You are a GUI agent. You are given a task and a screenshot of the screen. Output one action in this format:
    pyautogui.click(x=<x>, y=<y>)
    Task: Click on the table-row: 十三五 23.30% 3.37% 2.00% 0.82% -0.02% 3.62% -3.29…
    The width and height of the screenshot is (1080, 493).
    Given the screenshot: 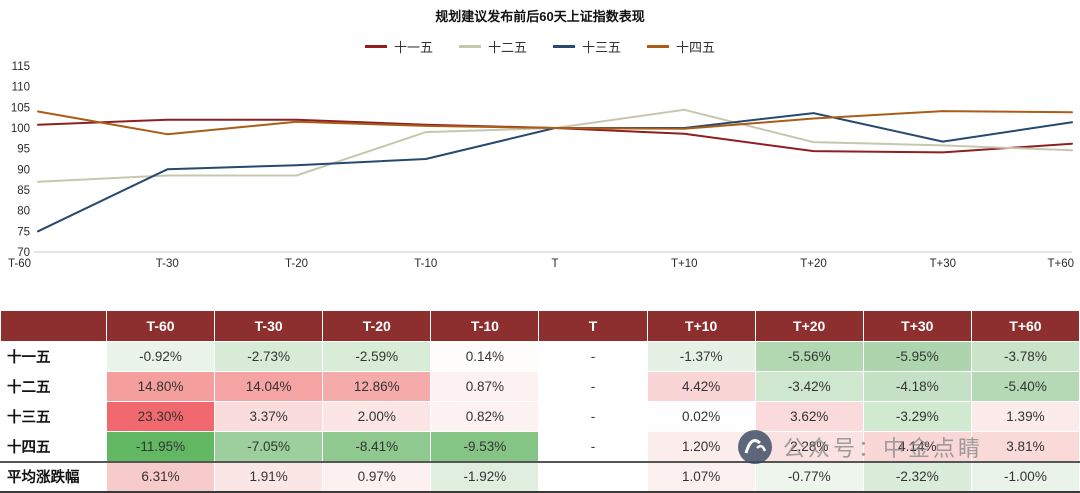 What is the action you would take?
    pyautogui.click(x=540, y=416)
    